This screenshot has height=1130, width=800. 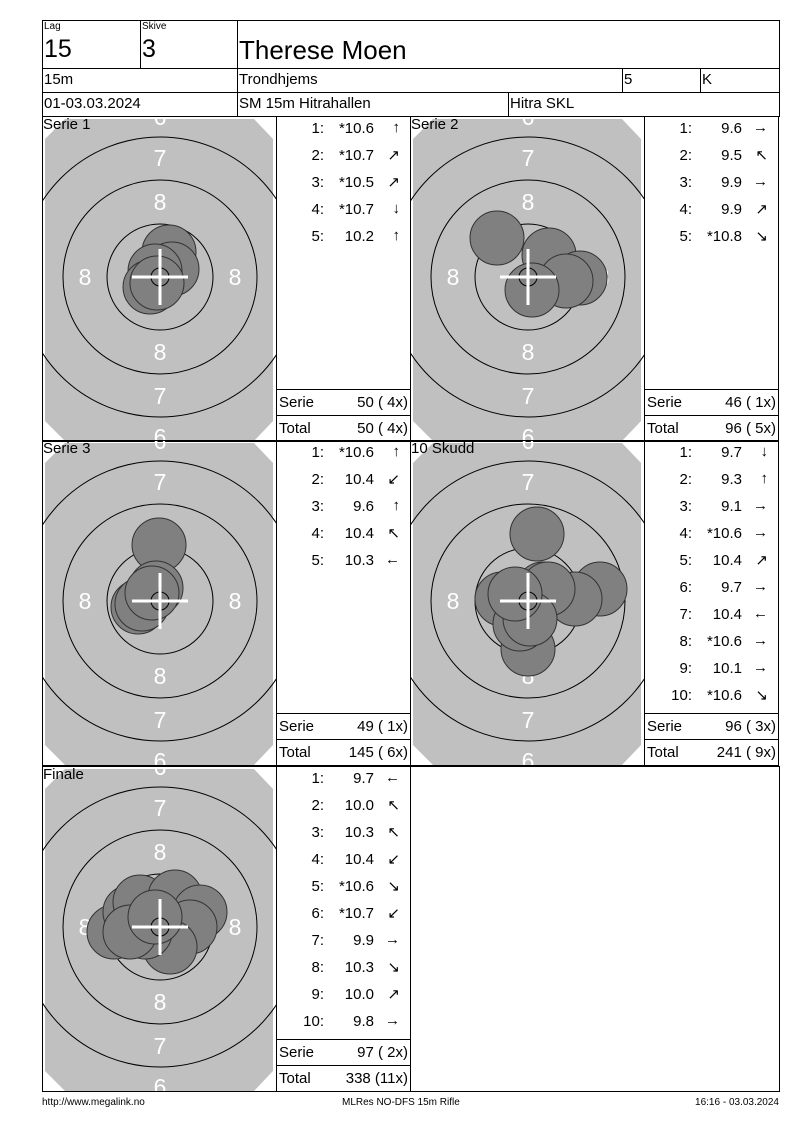 What do you see at coordinates (685, 668) in the screenshot?
I see `shot-number: 9:` at bounding box center [685, 668].